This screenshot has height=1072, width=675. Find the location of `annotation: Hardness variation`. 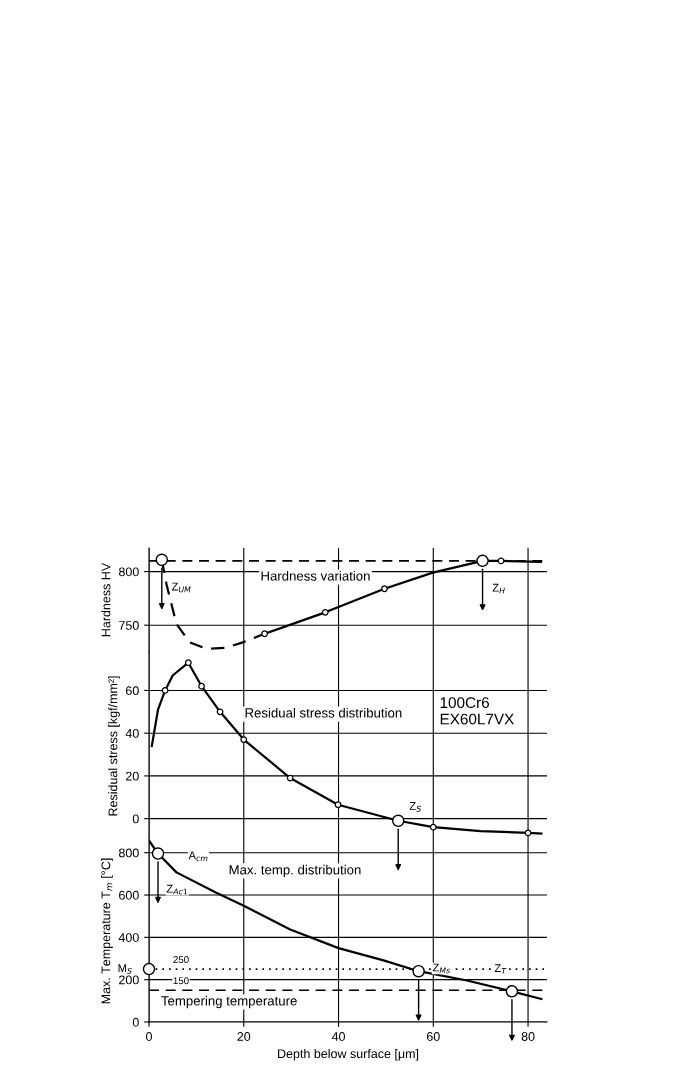

annotation: Hardness variation is located at coordinates (315, 575).